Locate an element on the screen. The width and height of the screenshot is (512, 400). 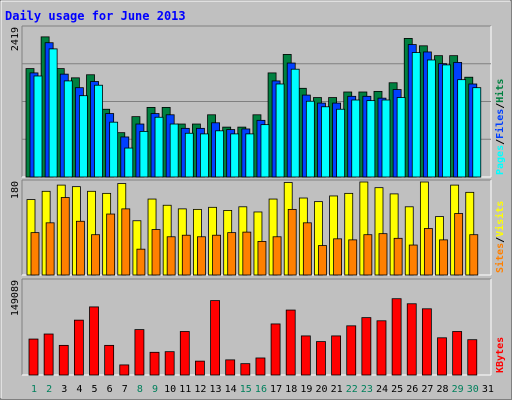
day-label: 3 is located at coordinates (64, 389).